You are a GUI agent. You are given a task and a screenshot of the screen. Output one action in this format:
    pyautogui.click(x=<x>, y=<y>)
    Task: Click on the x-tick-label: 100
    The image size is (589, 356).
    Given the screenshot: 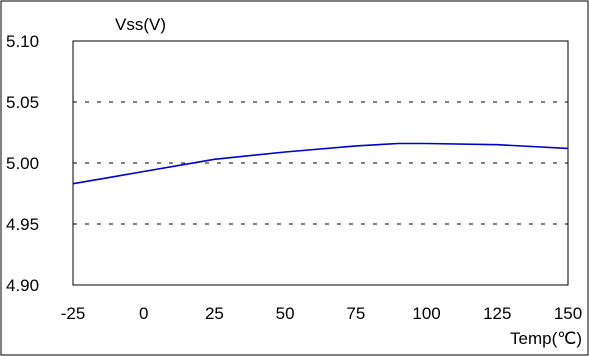 What is the action you would take?
    pyautogui.click(x=426, y=313)
    